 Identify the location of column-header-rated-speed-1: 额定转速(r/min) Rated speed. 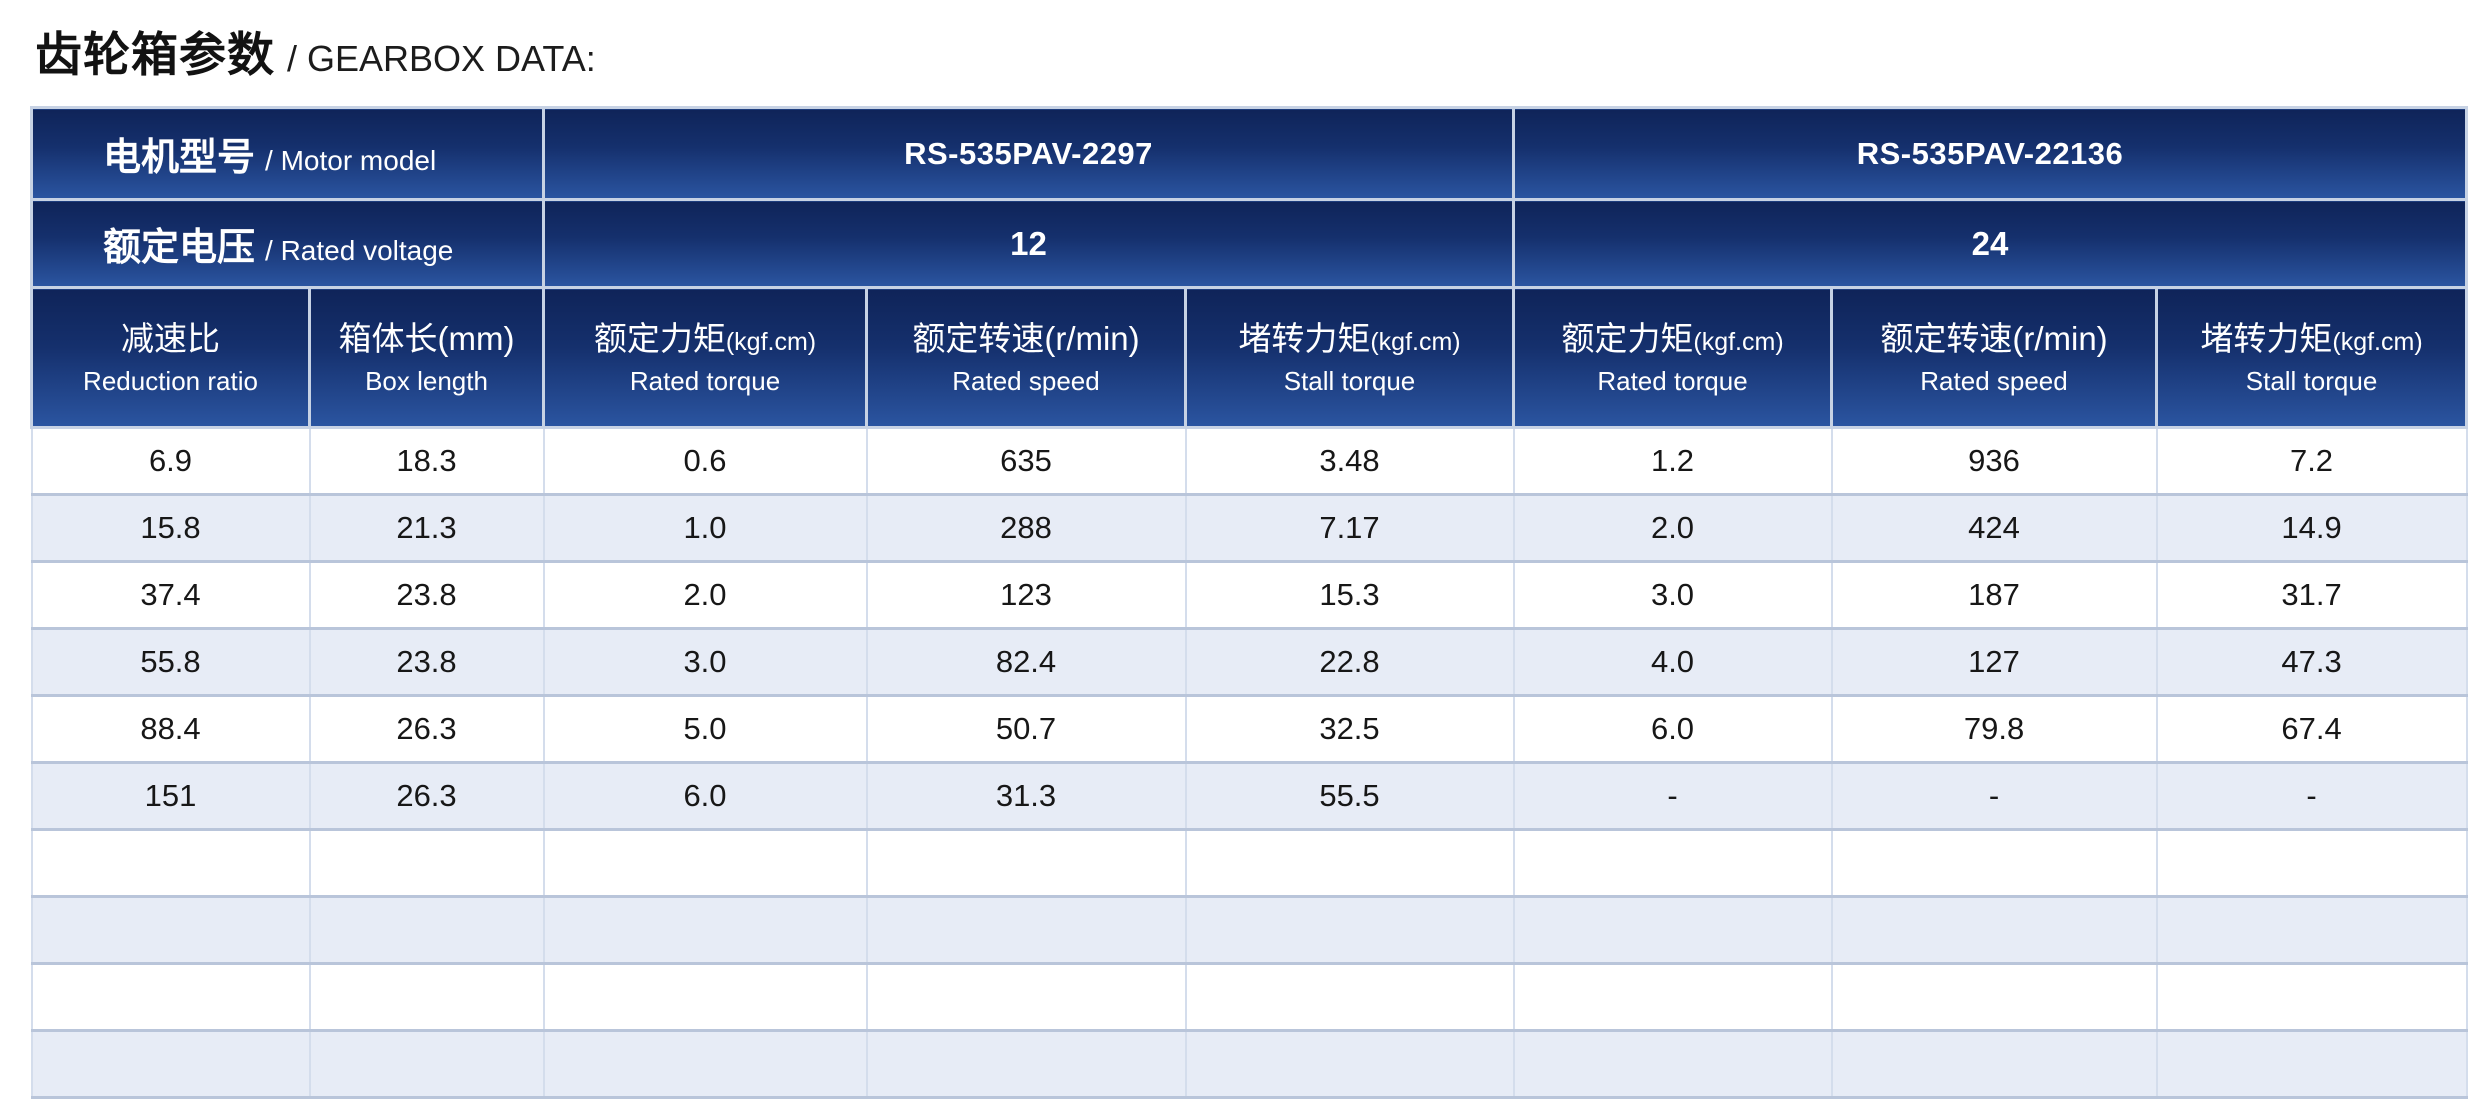
(1026, 357).